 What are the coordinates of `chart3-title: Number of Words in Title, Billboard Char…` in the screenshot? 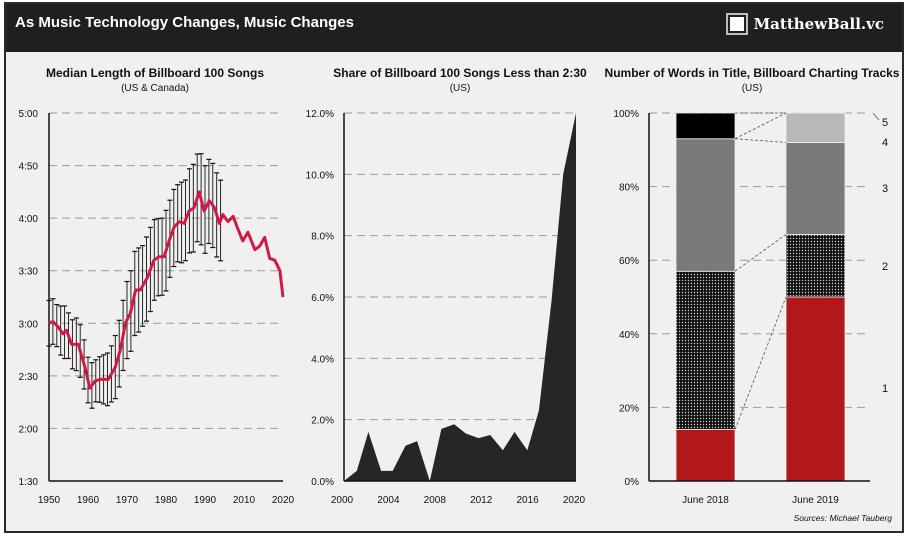 It's located at (752, 73).